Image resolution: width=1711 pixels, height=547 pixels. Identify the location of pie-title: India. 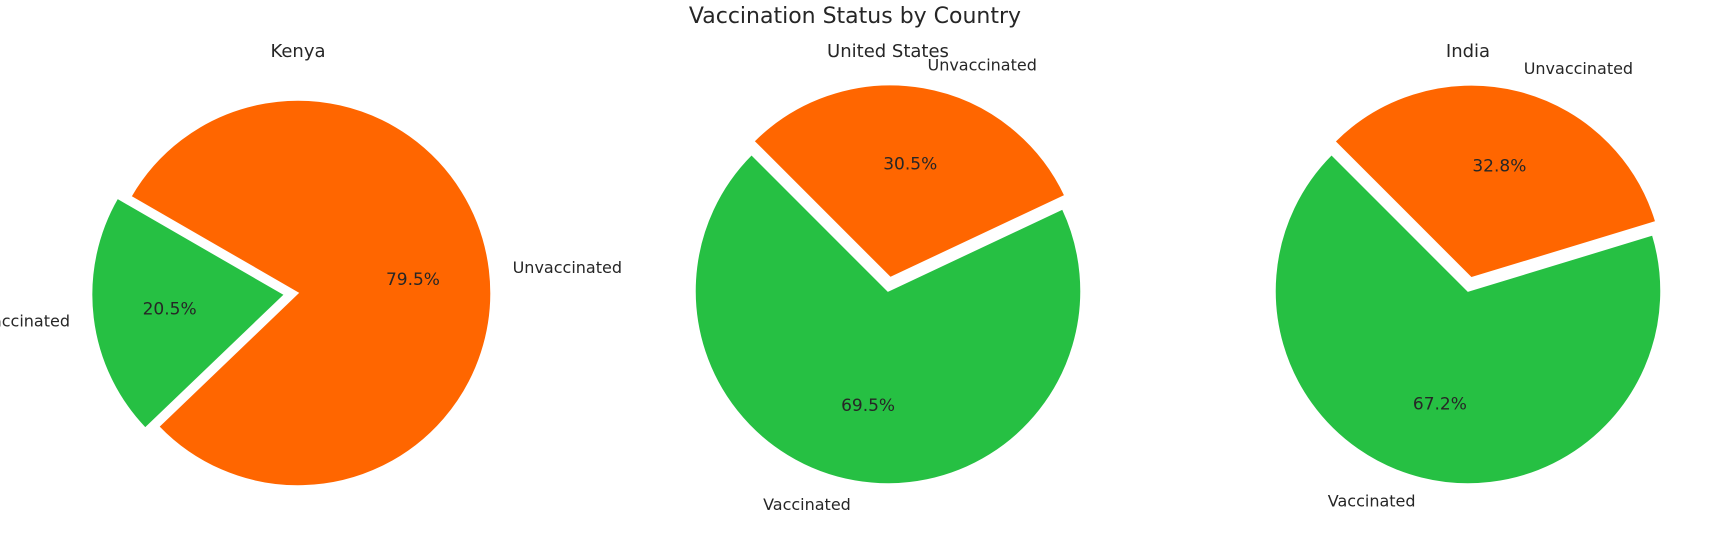
(1468, 51).